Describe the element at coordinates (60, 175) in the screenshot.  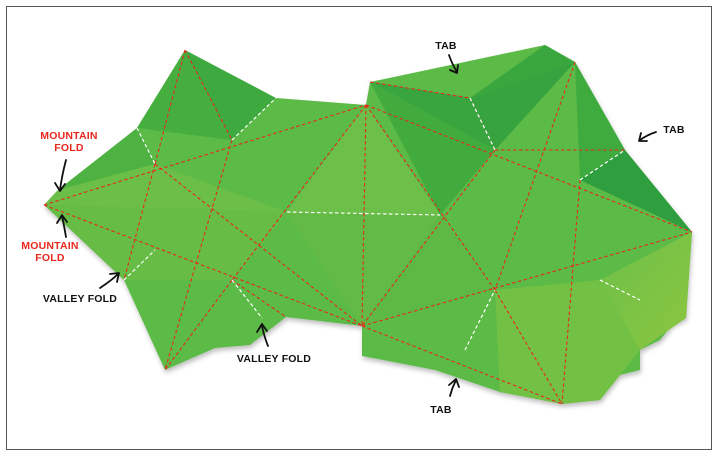
I see `arrow-mountain-top-icon` at that location.